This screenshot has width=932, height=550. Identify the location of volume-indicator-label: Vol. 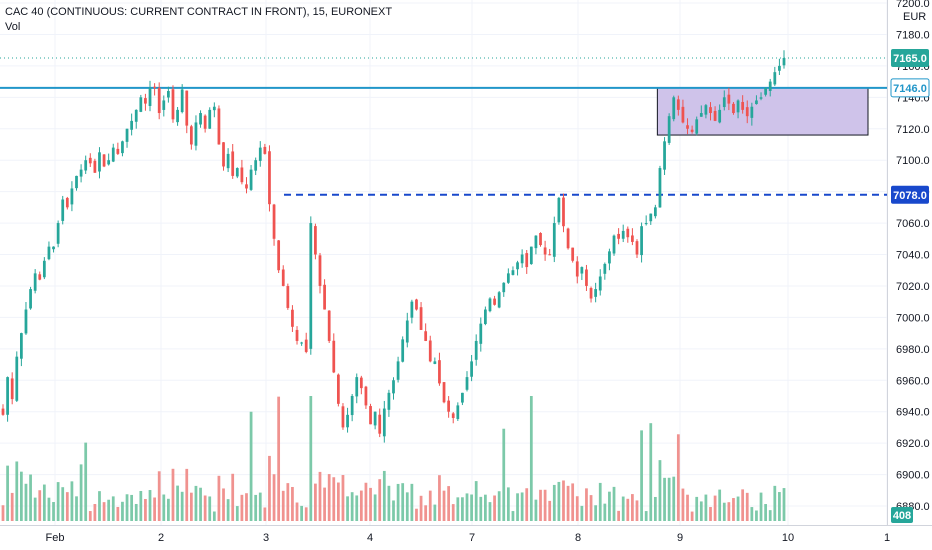
(13, 27).